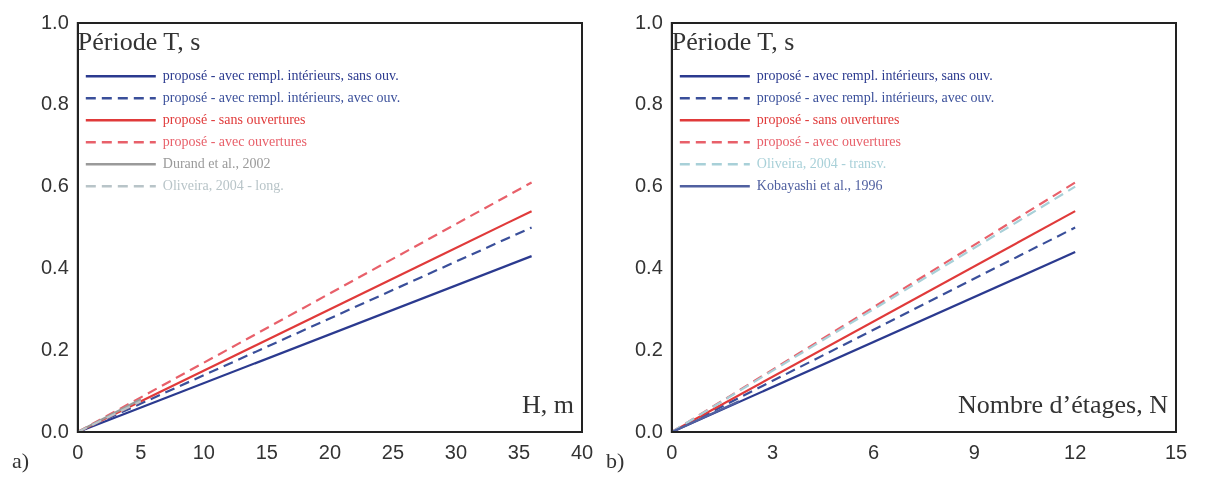 The image size is (1205, 487). What do you see at coordinates (216, 163) in the screenshot?
I see `text: Durand et al., 2002` at bounding box center [216, 163].